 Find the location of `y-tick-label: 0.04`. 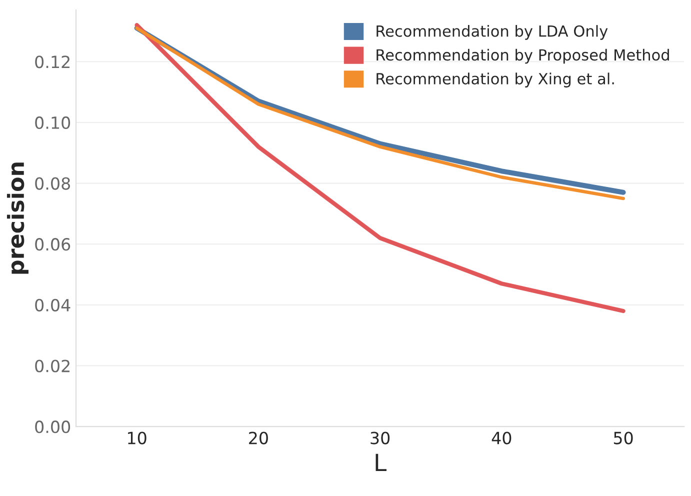

y-tick-label: 0.04 is located at coordinates (52, 305).